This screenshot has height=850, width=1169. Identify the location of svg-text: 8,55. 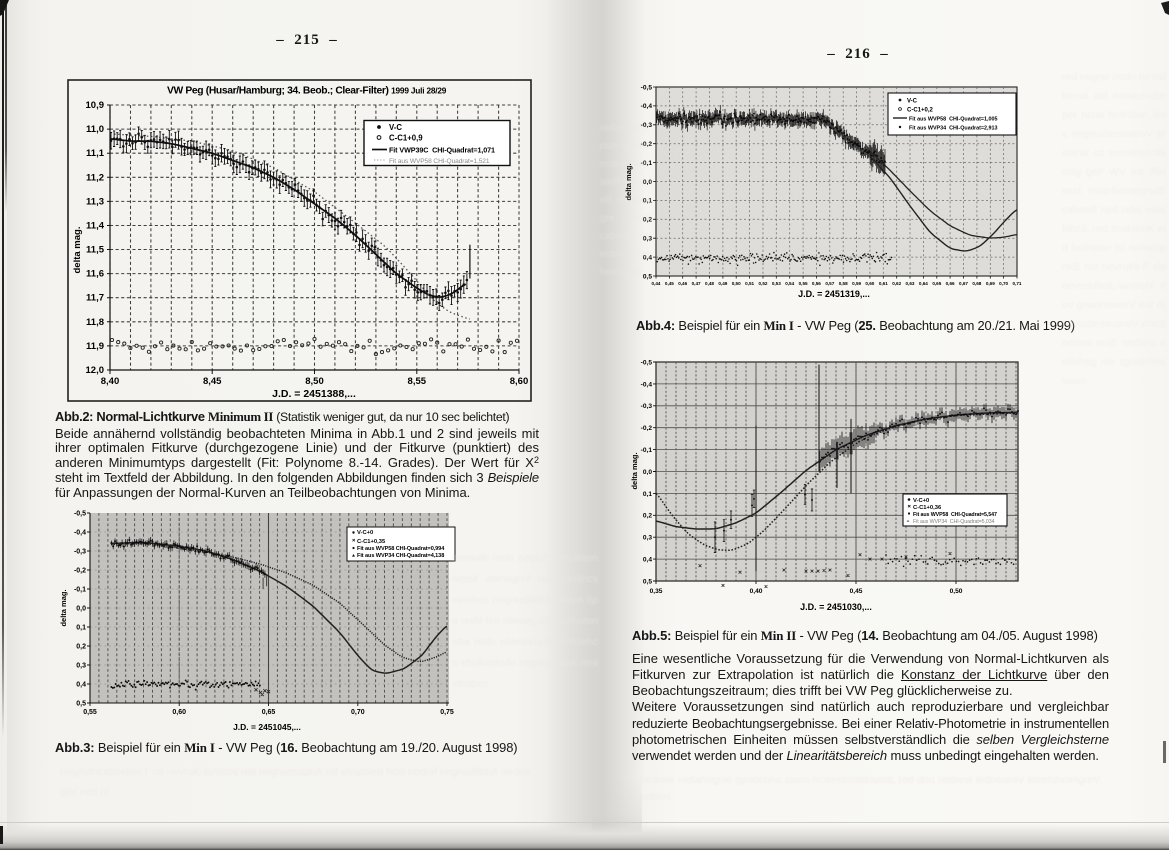
(417, 381).